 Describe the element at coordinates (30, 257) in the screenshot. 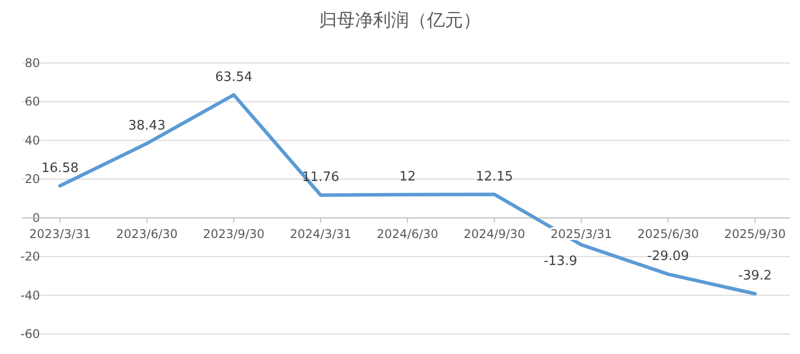

I see `y-tick-label: -20` at that location.